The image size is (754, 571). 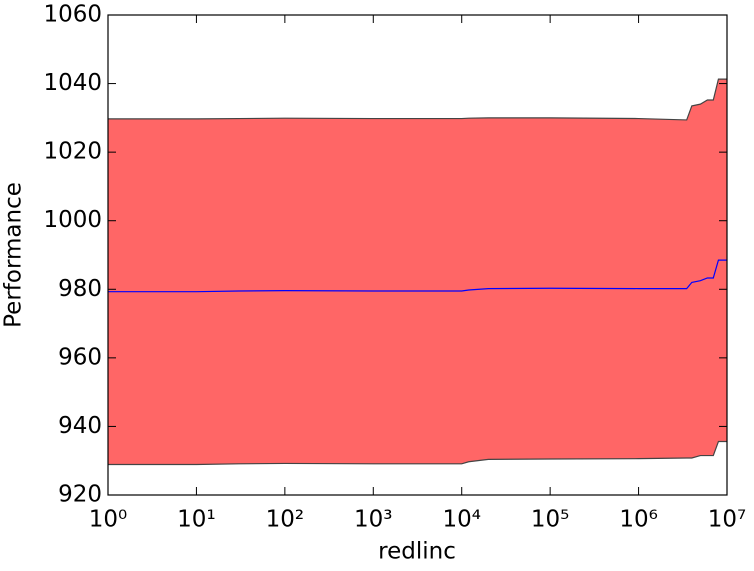 I want to click on y-tick-label: 1020, so click(x=72, y=152).